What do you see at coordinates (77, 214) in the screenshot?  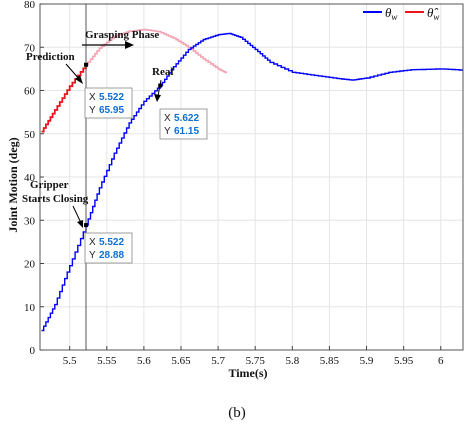 I see `gripper-arrow-line` at bounding box center [77, 214].